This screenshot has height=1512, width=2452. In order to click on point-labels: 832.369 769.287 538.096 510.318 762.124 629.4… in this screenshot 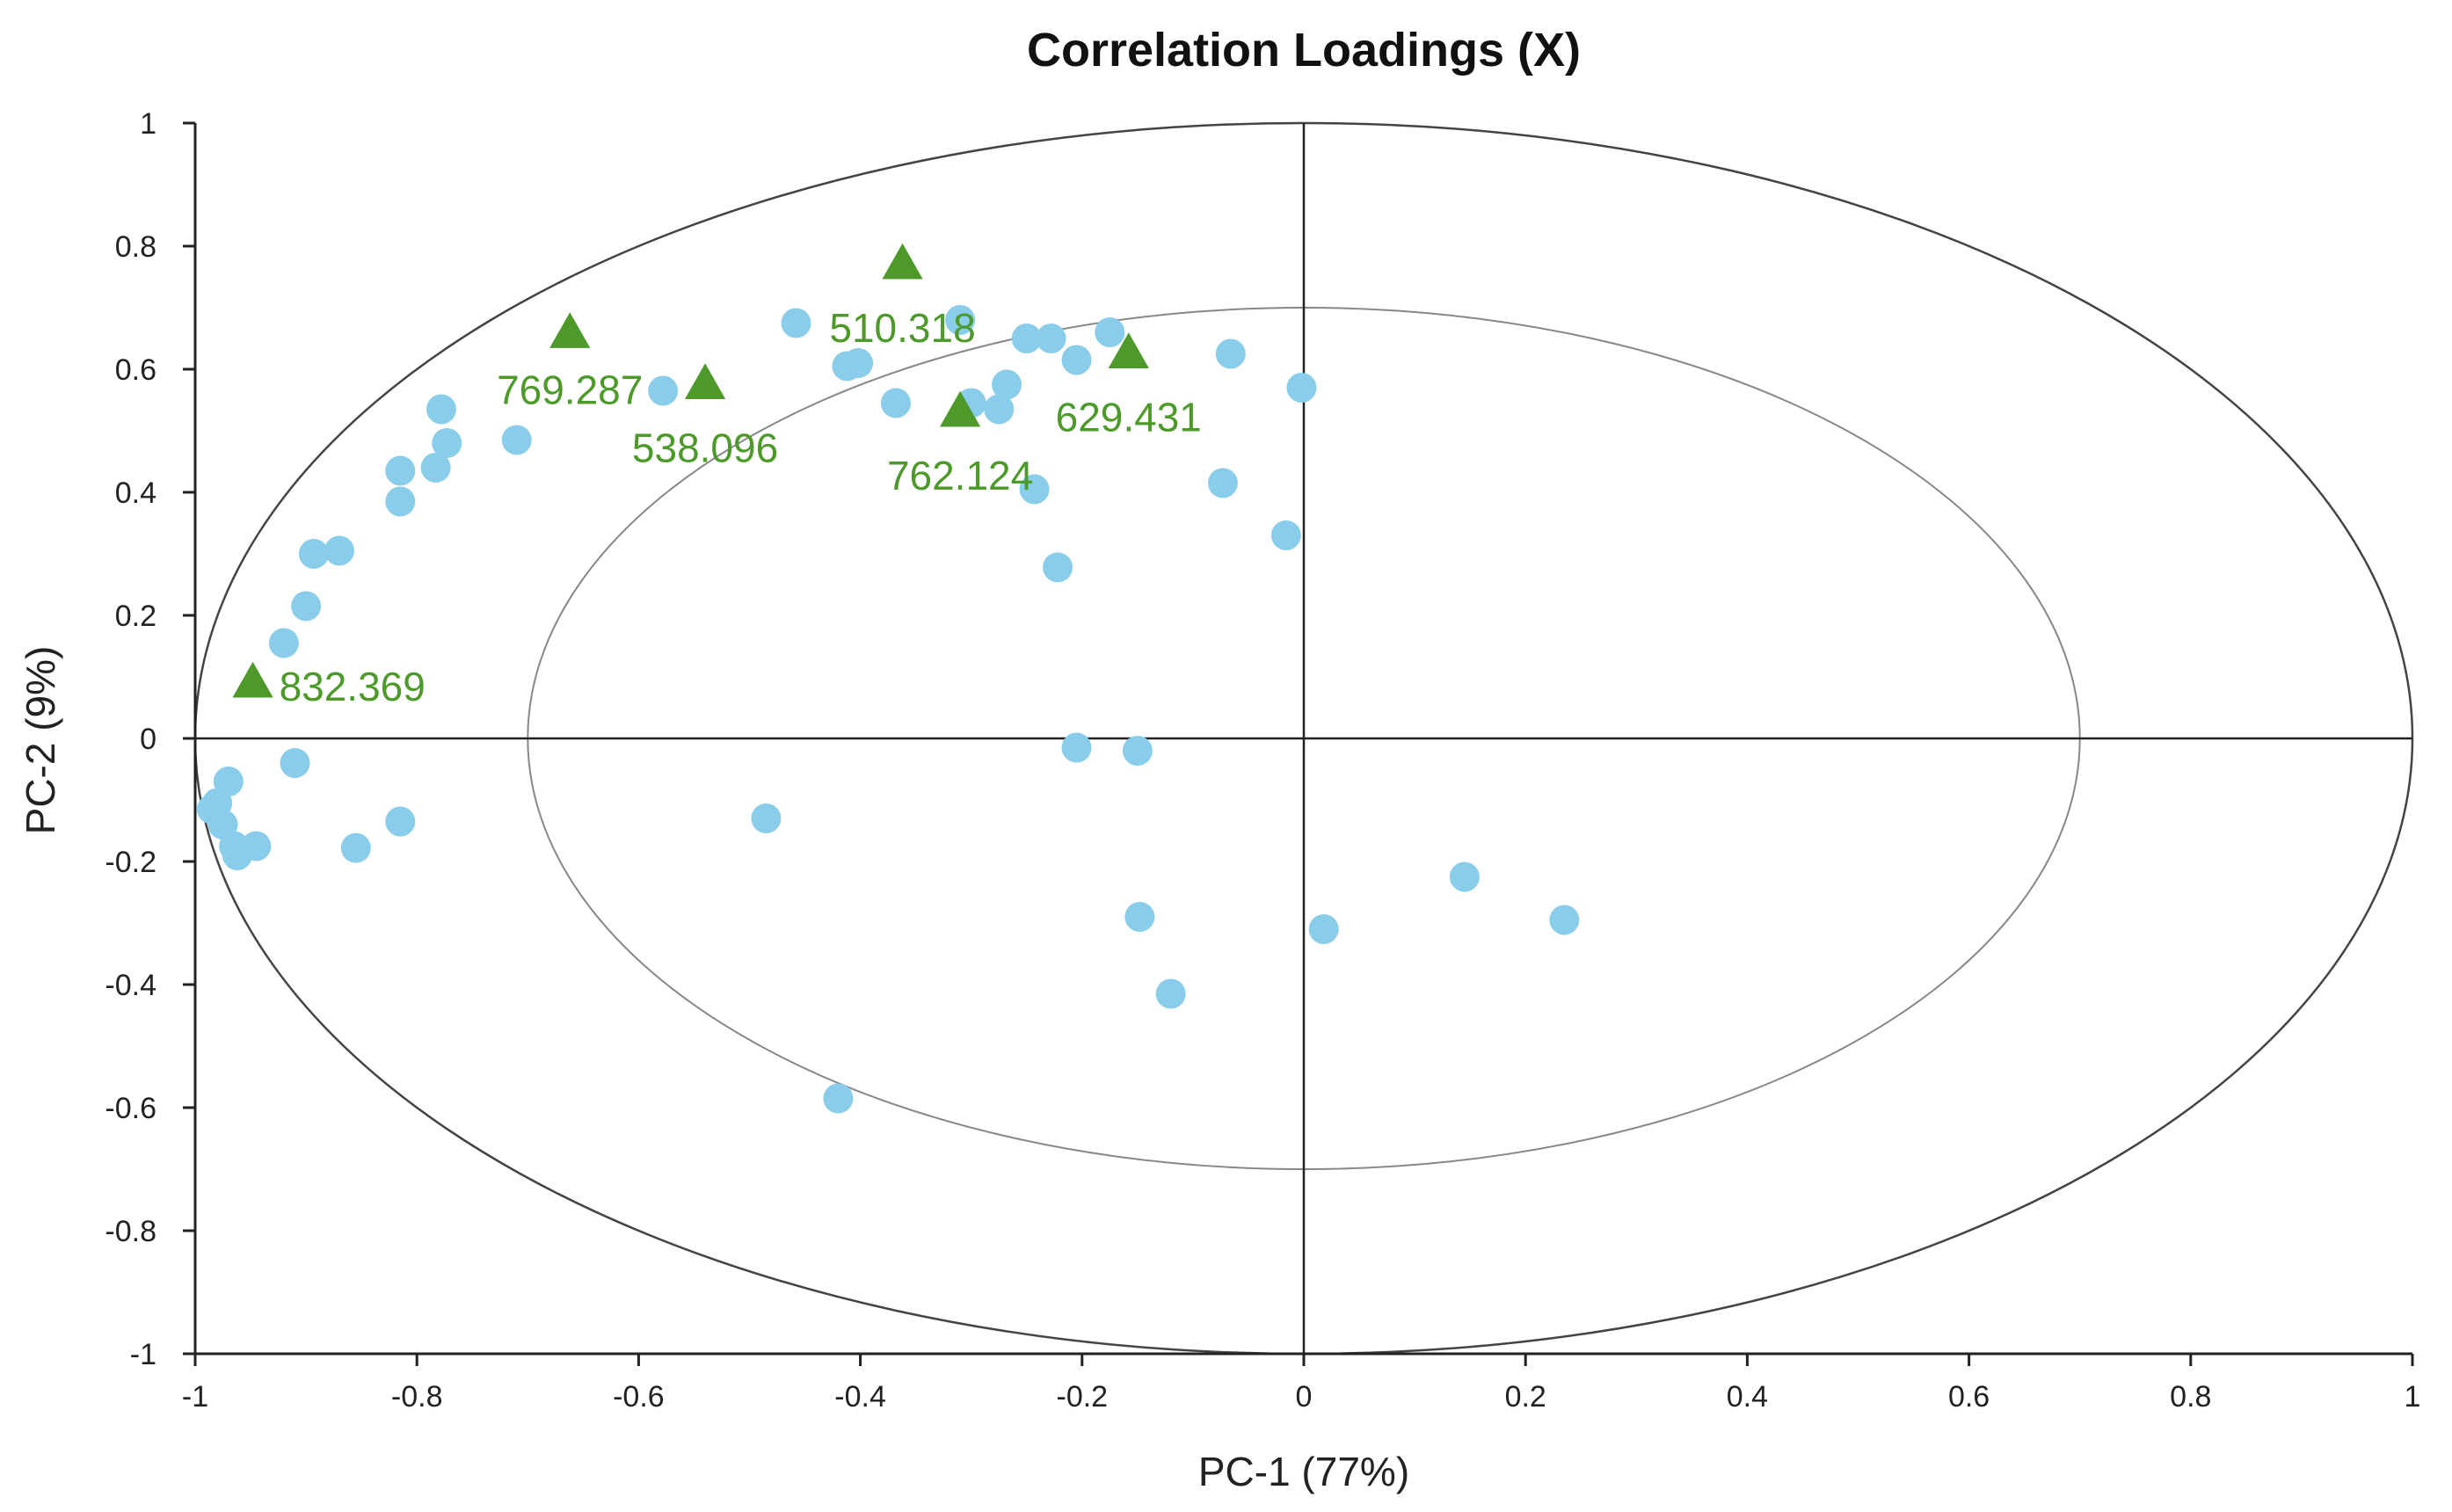, I will do `click(741, 507)`.